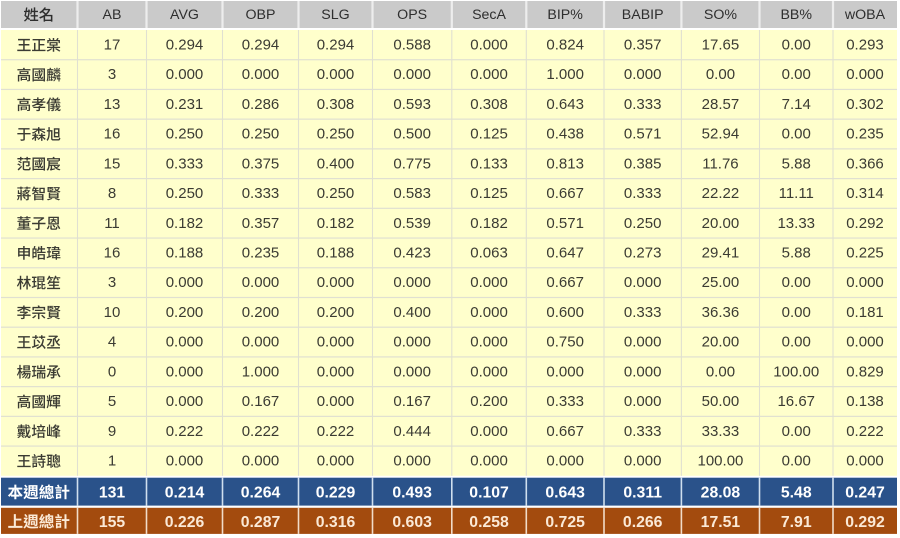 Image resolution: width=900 pixels, height=538 pixels. I want to click on svg-text: 0.286, so click(261, 104).